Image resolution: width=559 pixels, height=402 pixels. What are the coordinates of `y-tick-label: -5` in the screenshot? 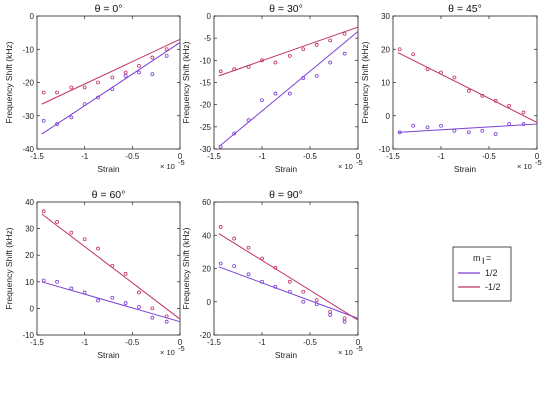 It's located at (208, 38).